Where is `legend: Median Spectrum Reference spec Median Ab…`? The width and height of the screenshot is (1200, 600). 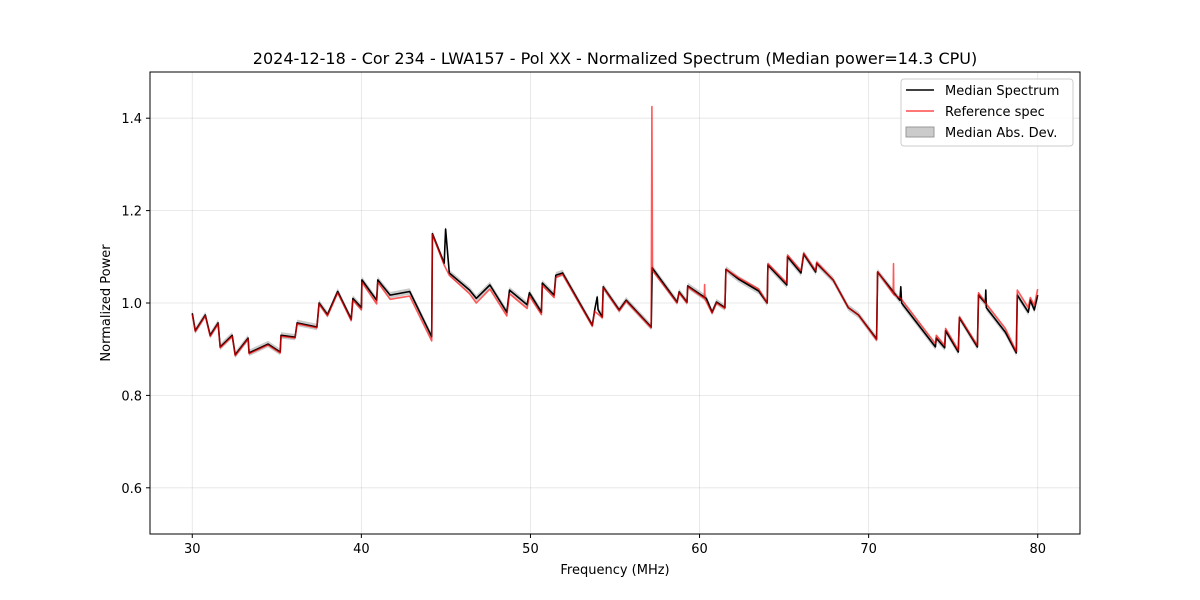
legend: Median Spectrum Reference spec Median Ab… is located at coordinates (987, 112).